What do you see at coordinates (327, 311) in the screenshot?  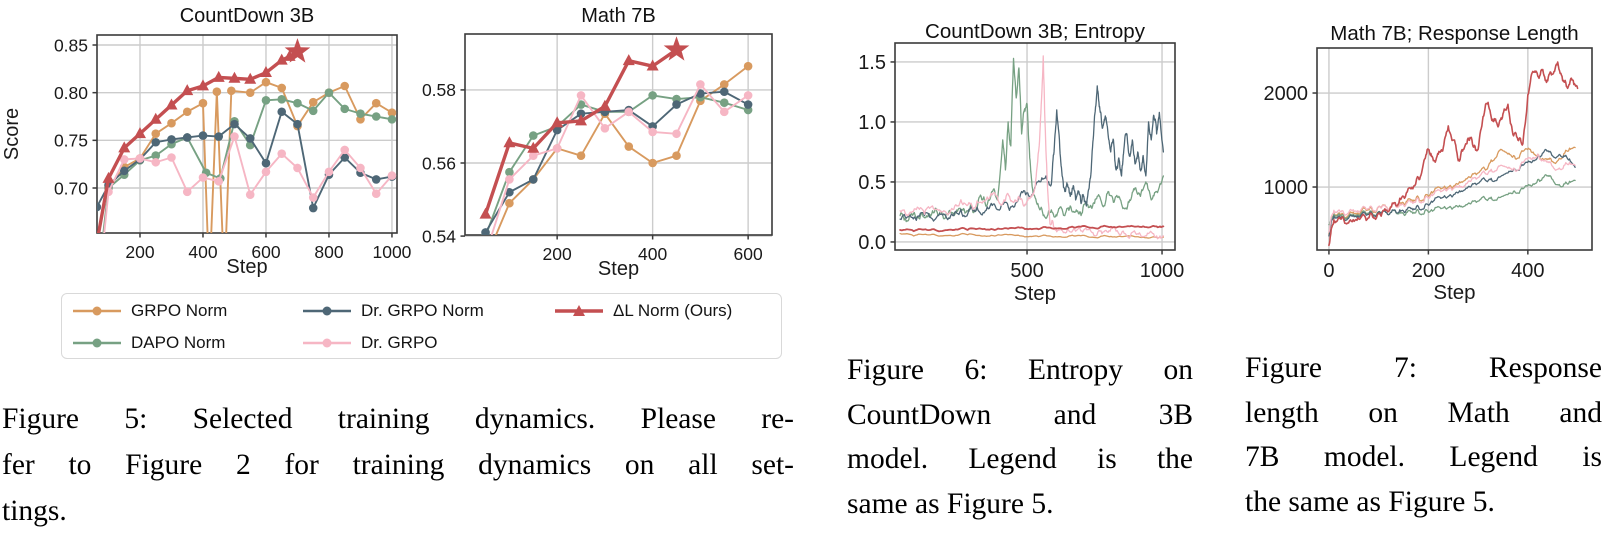 I see `legend-sample-dr-grpo-norm-icon` at bounding box center [327, 311].